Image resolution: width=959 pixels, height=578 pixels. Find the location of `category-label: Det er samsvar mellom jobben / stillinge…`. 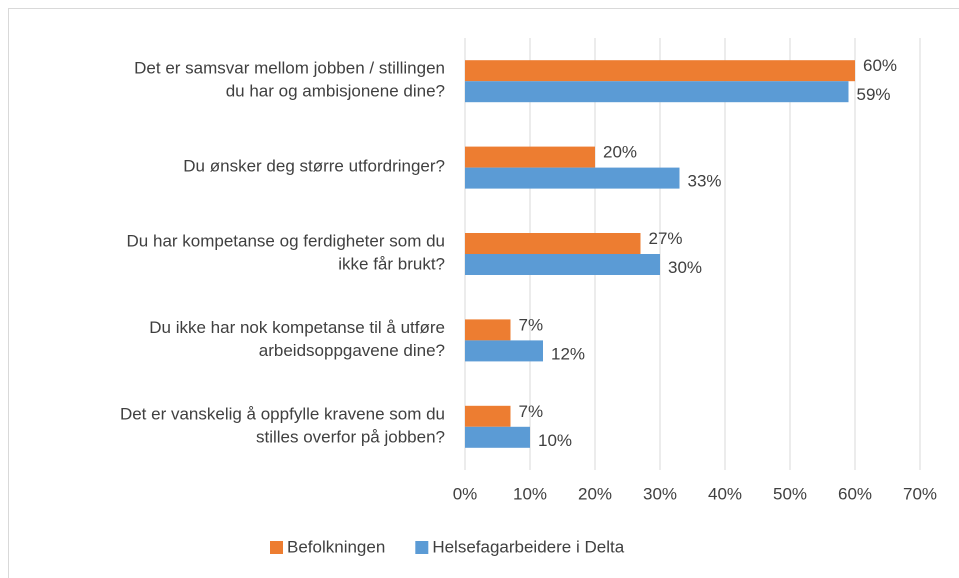

category-label: Det er samsvar mellom jobben / stillinge… is located at coordinates (289, 80).